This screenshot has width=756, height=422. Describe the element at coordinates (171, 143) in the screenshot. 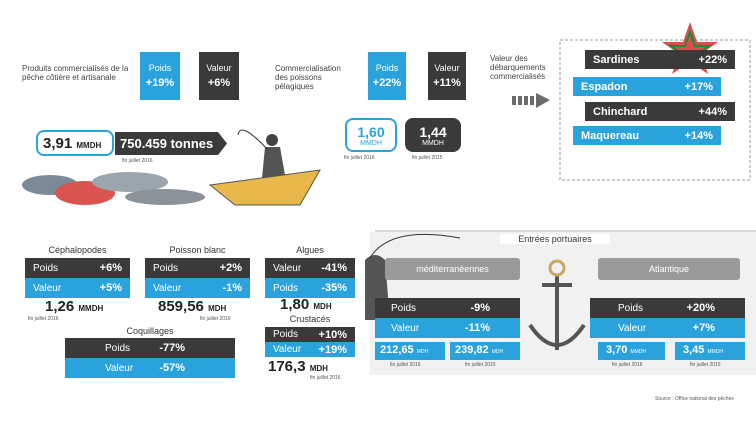

I see `coastal-tonnage: 750.459 tonnes` at that location.